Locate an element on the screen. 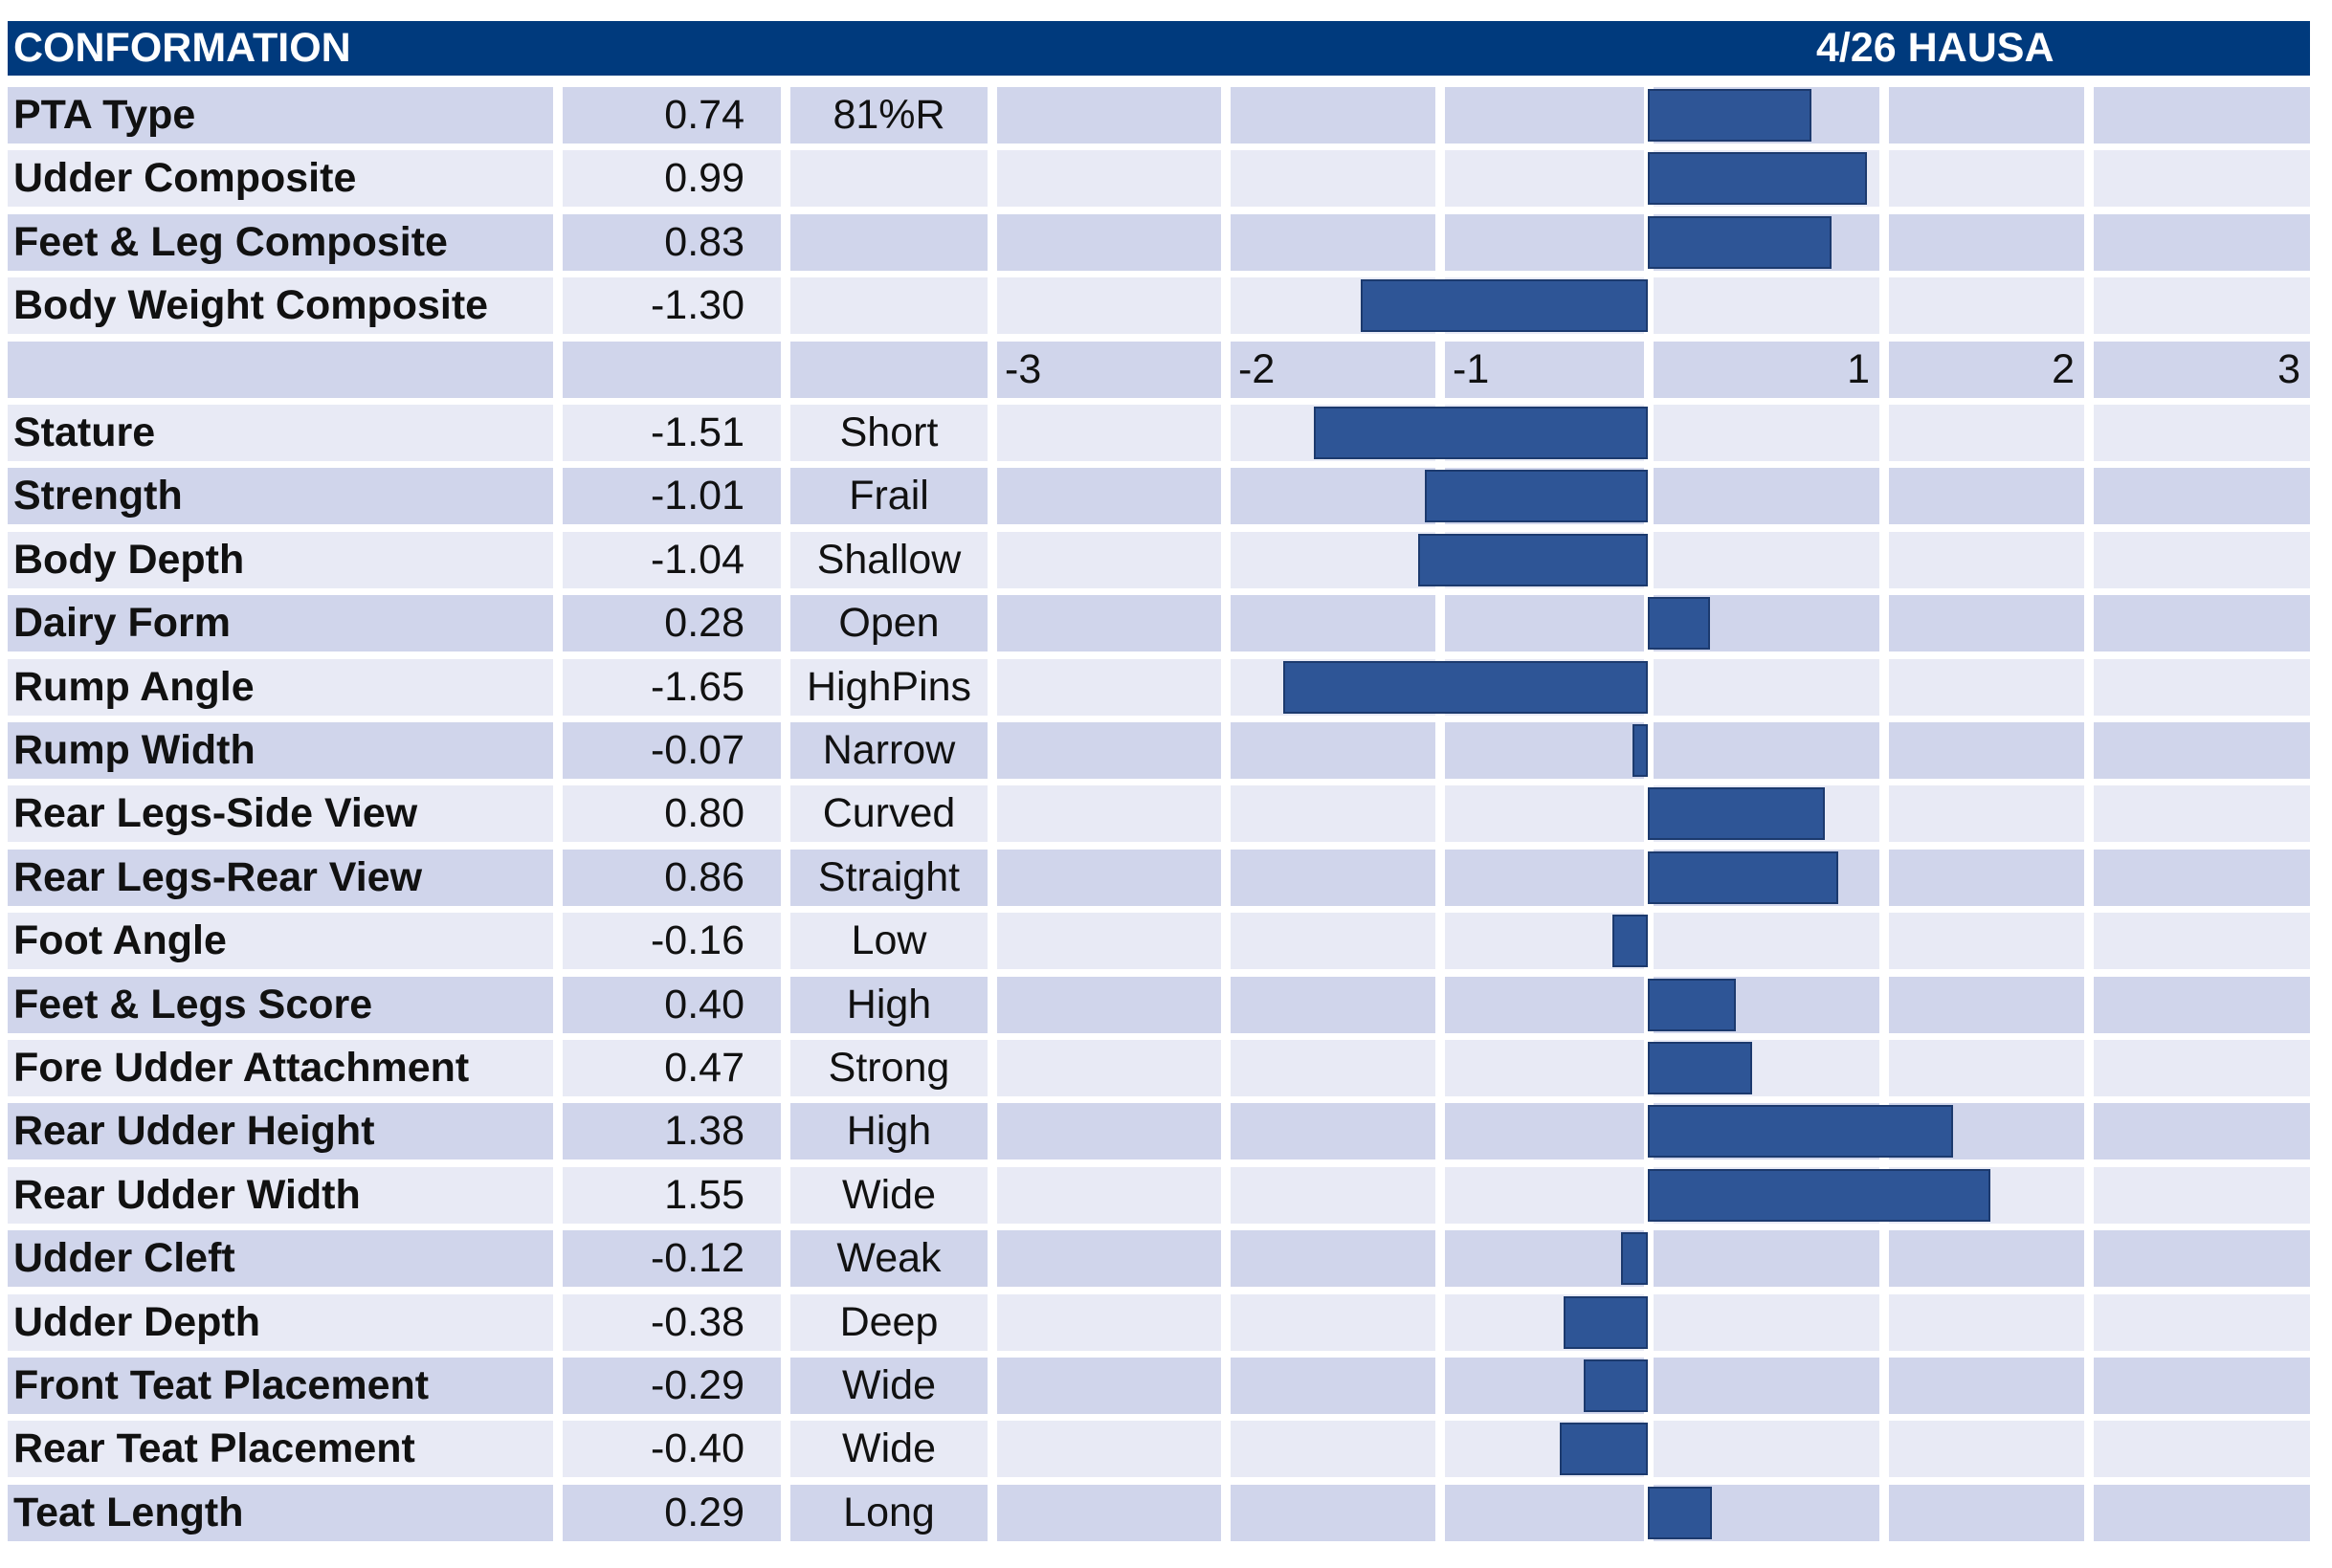 The height and width of the screenshot is (1568, 2332). trait-name: Feet & Legs Score is located at coordinates (281, 1004).